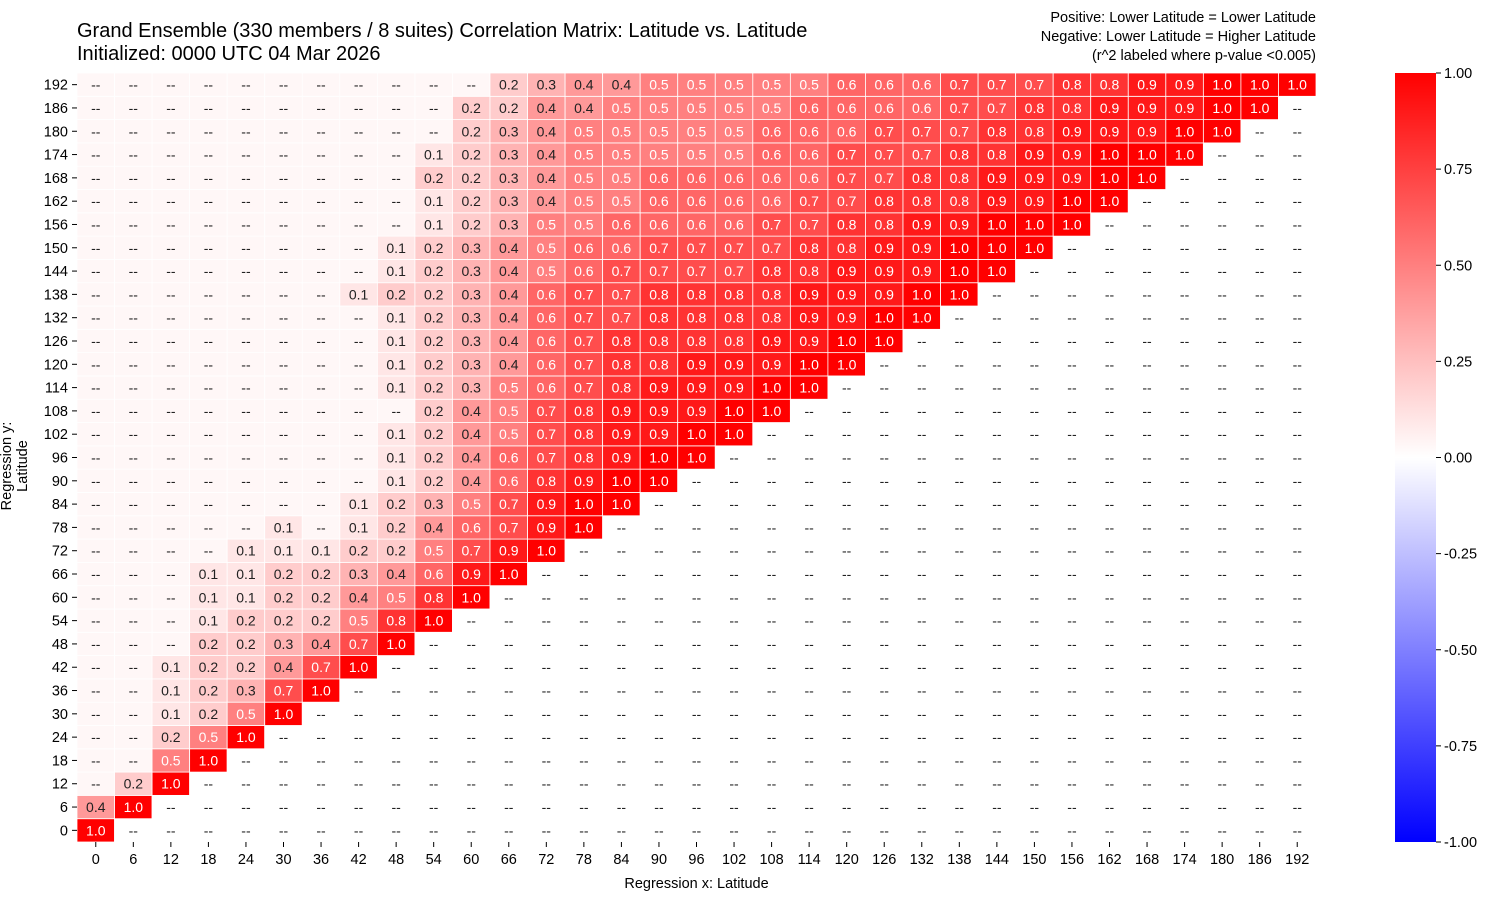 The width and height of the screenshot is (1503, 907). I want to click on y-tick-label: 66, so click(60, 575).